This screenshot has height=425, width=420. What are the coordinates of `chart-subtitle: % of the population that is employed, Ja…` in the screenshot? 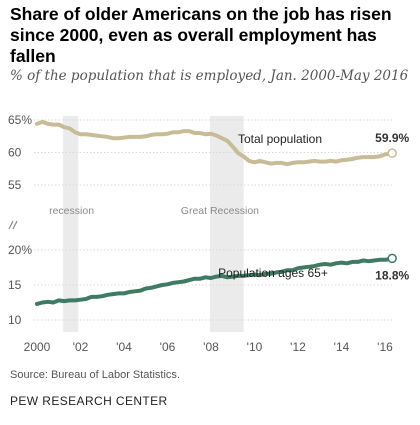 It's located at (209, 76).